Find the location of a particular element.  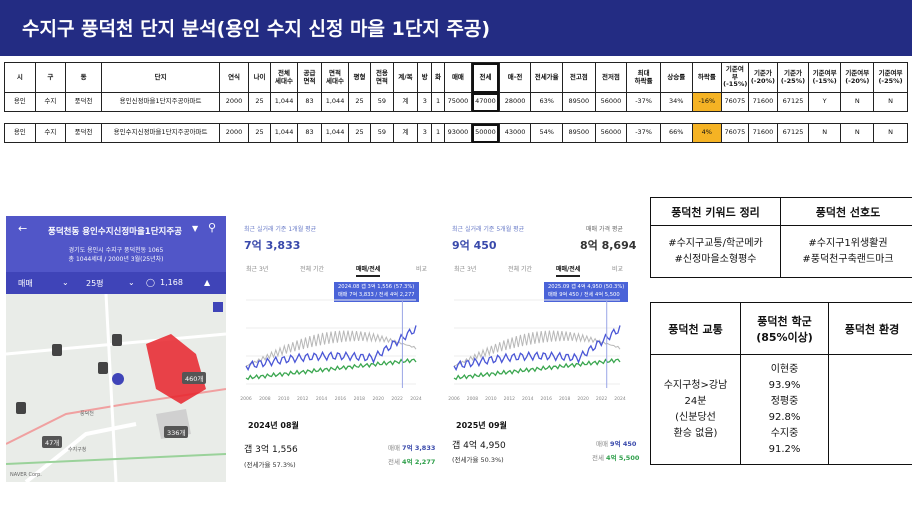

table-header-cell: 전세가율 is located at coordinates (546, 77).